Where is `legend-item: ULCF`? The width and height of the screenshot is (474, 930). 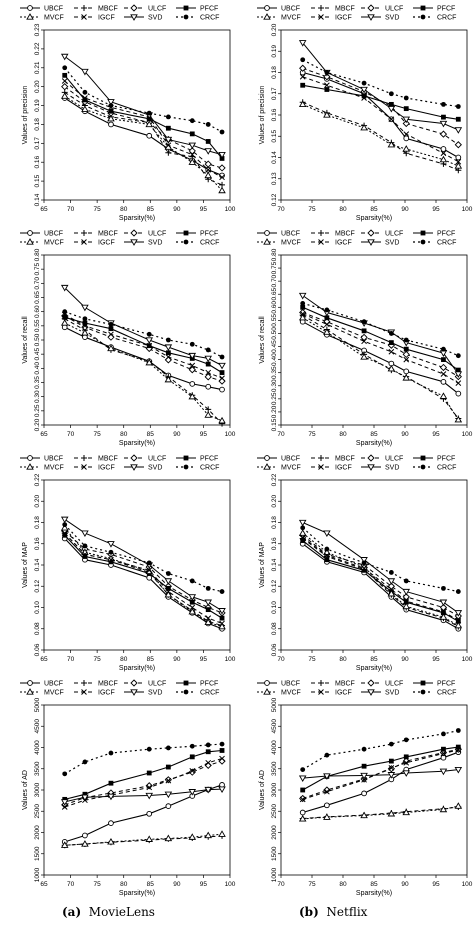
legend-item: ULCF is located at coordinates (145, 683).